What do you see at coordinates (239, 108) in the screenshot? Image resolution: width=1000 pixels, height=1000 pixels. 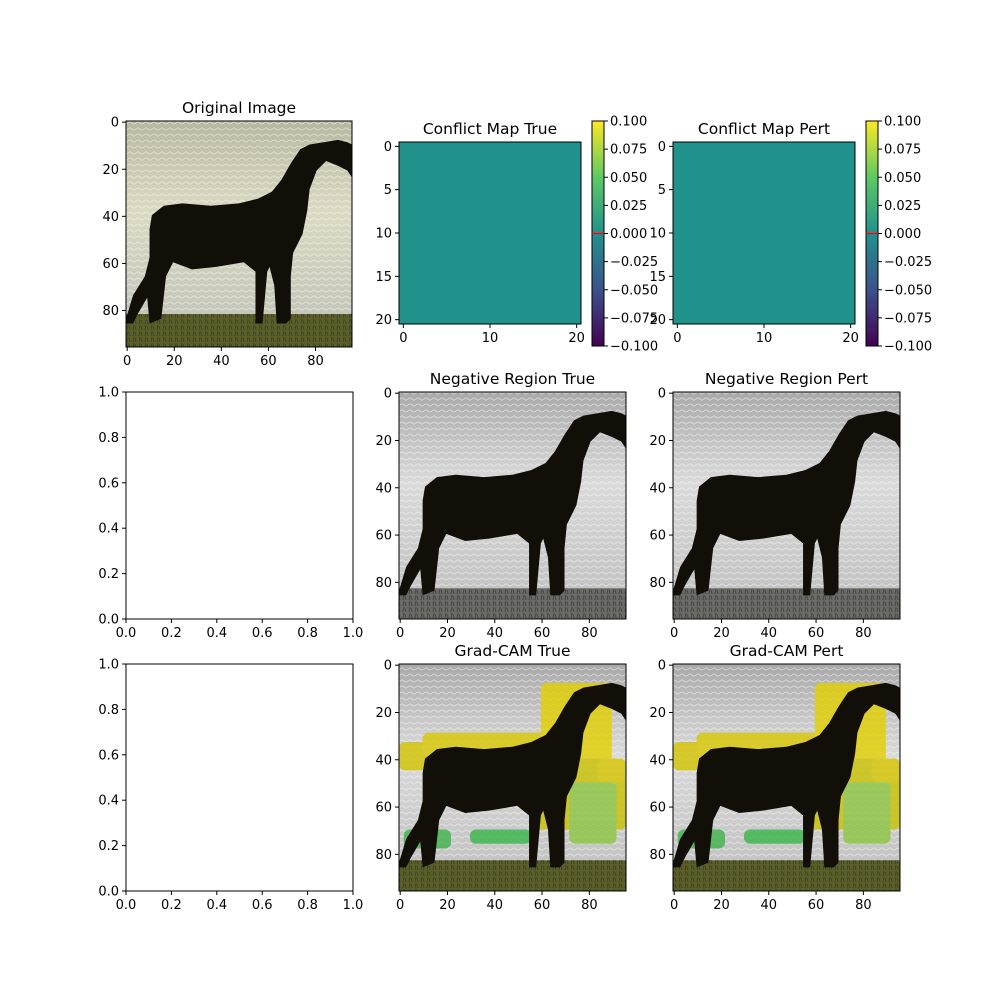 I see `panel-title: Original Image` at bounding box center [239, 108].